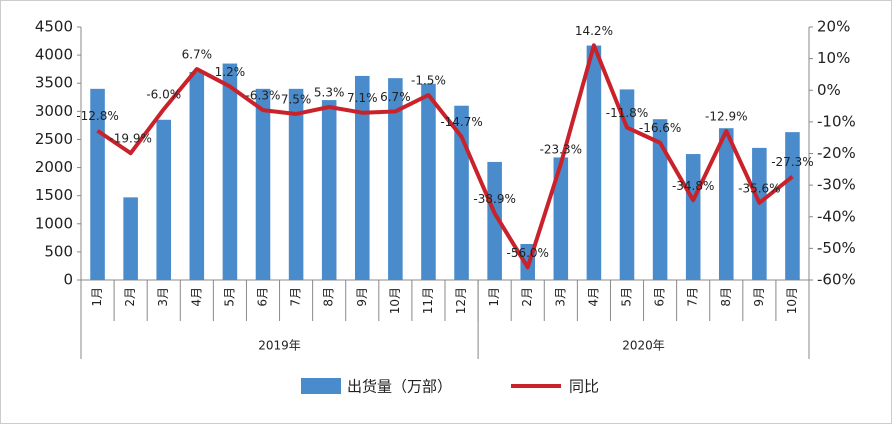  What do you see at coordinates (130, 139) in the screenshot?
I see `data-label: -19.9%` at bounding box center [130, 139].